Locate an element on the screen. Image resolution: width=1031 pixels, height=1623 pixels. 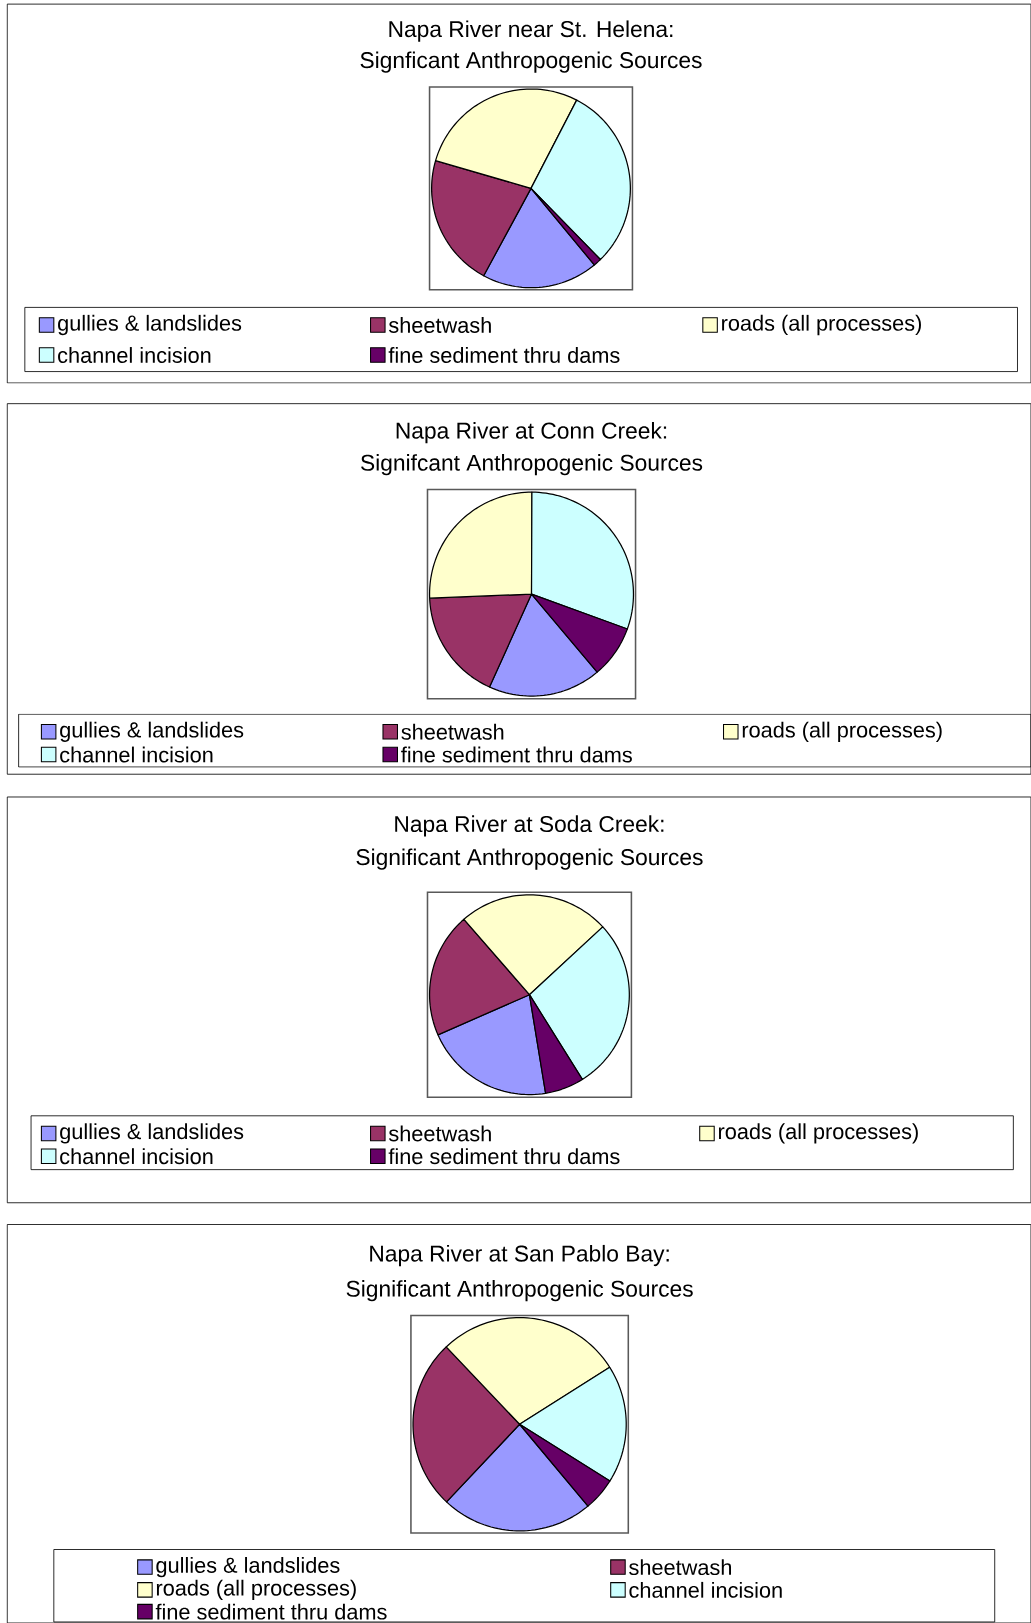
chart-title: Napa River at Conn Creek: is located at coordinates (531, 433).